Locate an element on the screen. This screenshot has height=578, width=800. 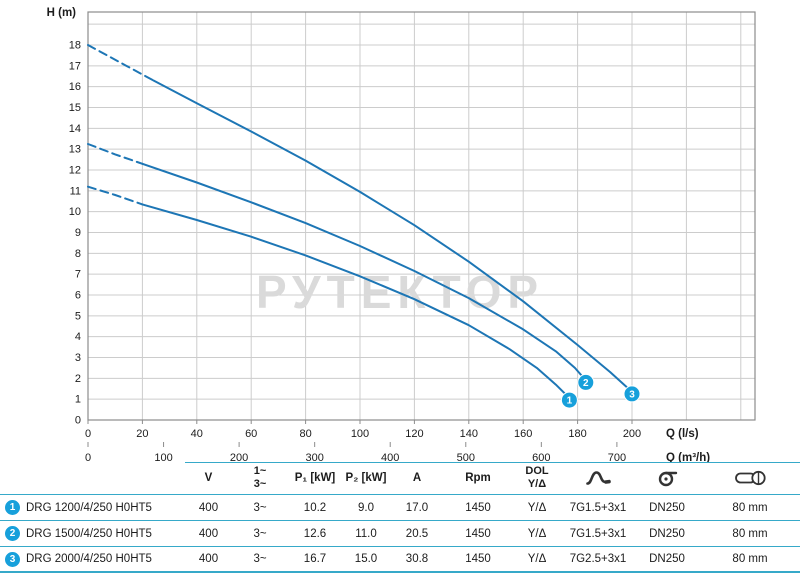
col-starting: DOL Y/Δ is located at coordinates (537, 478).